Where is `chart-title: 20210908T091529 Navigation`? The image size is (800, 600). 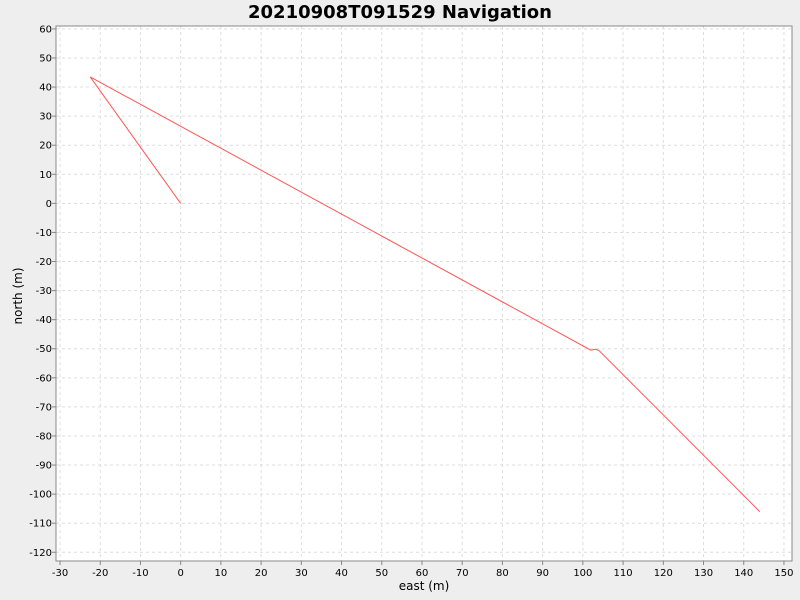
chart-title: 20210908T091529 Navigation is located at coordinates (400, 12).